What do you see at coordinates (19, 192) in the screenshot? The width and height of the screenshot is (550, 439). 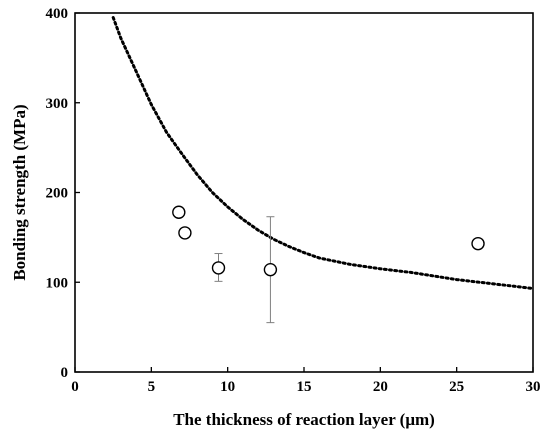 I see `y-axis-title: Bonding strength (MPa)` at bounding box center [19, 192].